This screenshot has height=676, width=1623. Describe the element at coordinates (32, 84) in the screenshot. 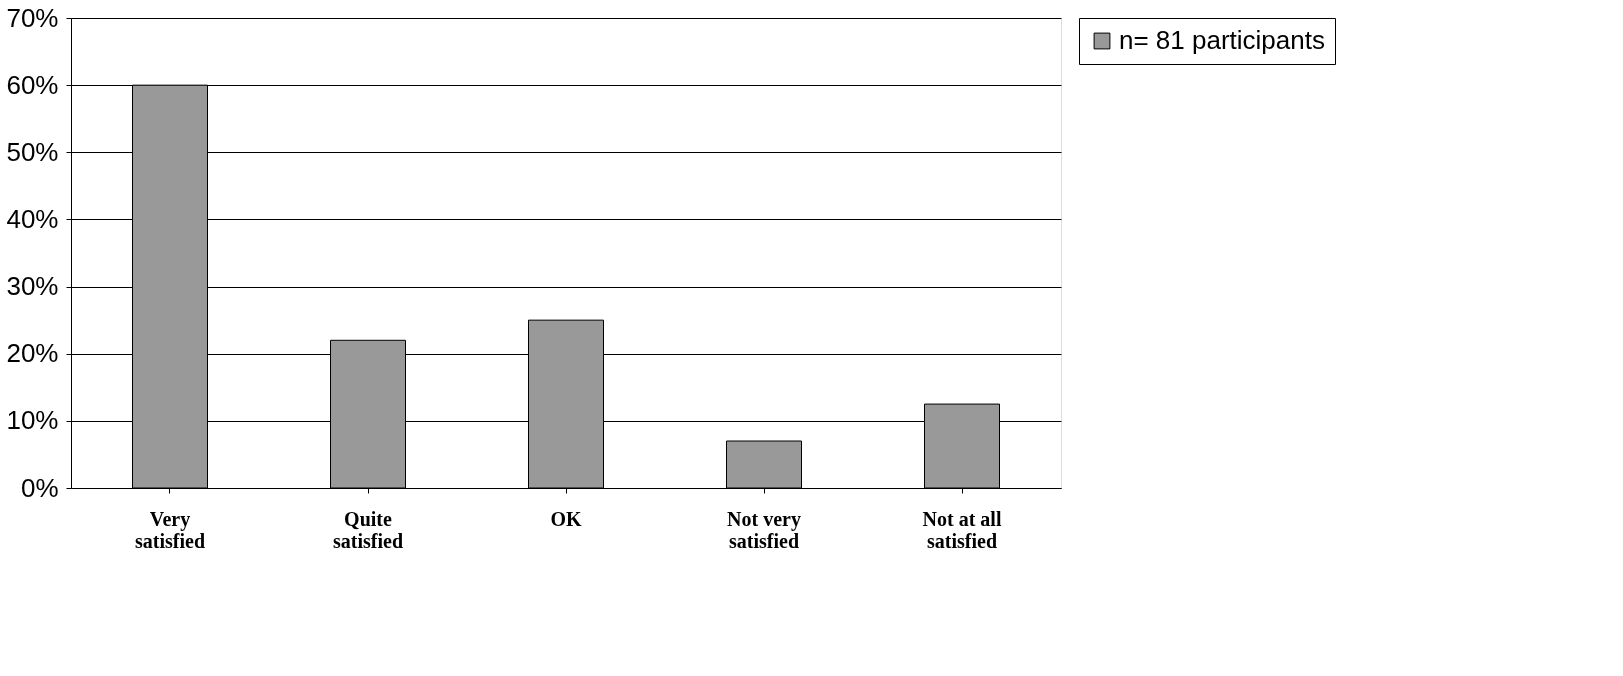

I see `y-tick-label: 60%` at that location.